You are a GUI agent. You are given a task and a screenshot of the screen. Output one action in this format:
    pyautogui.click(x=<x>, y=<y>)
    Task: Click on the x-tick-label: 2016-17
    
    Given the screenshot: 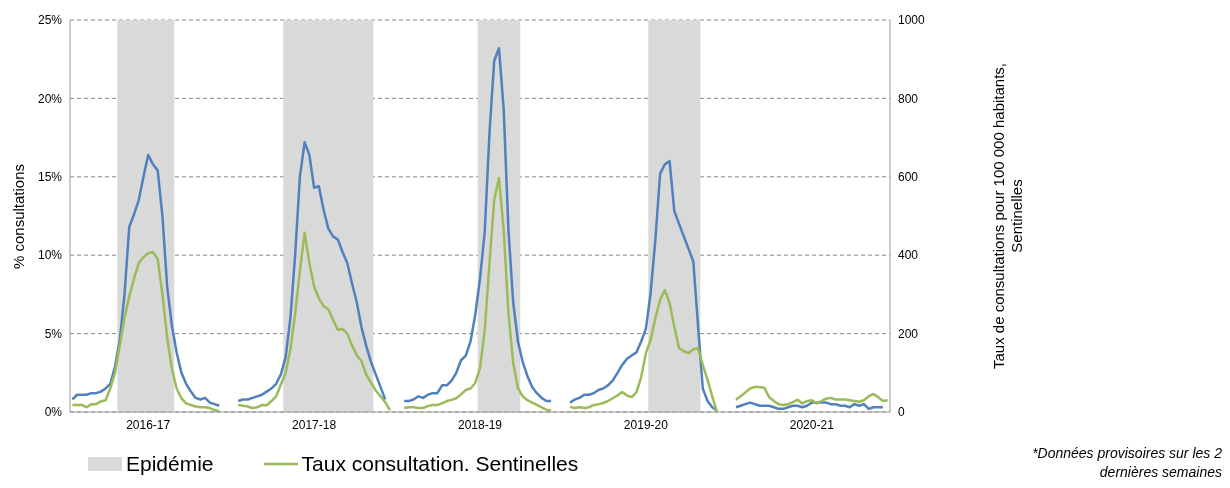 What is the action you would take?
    pyautogui.click(x=148, y=424)
    